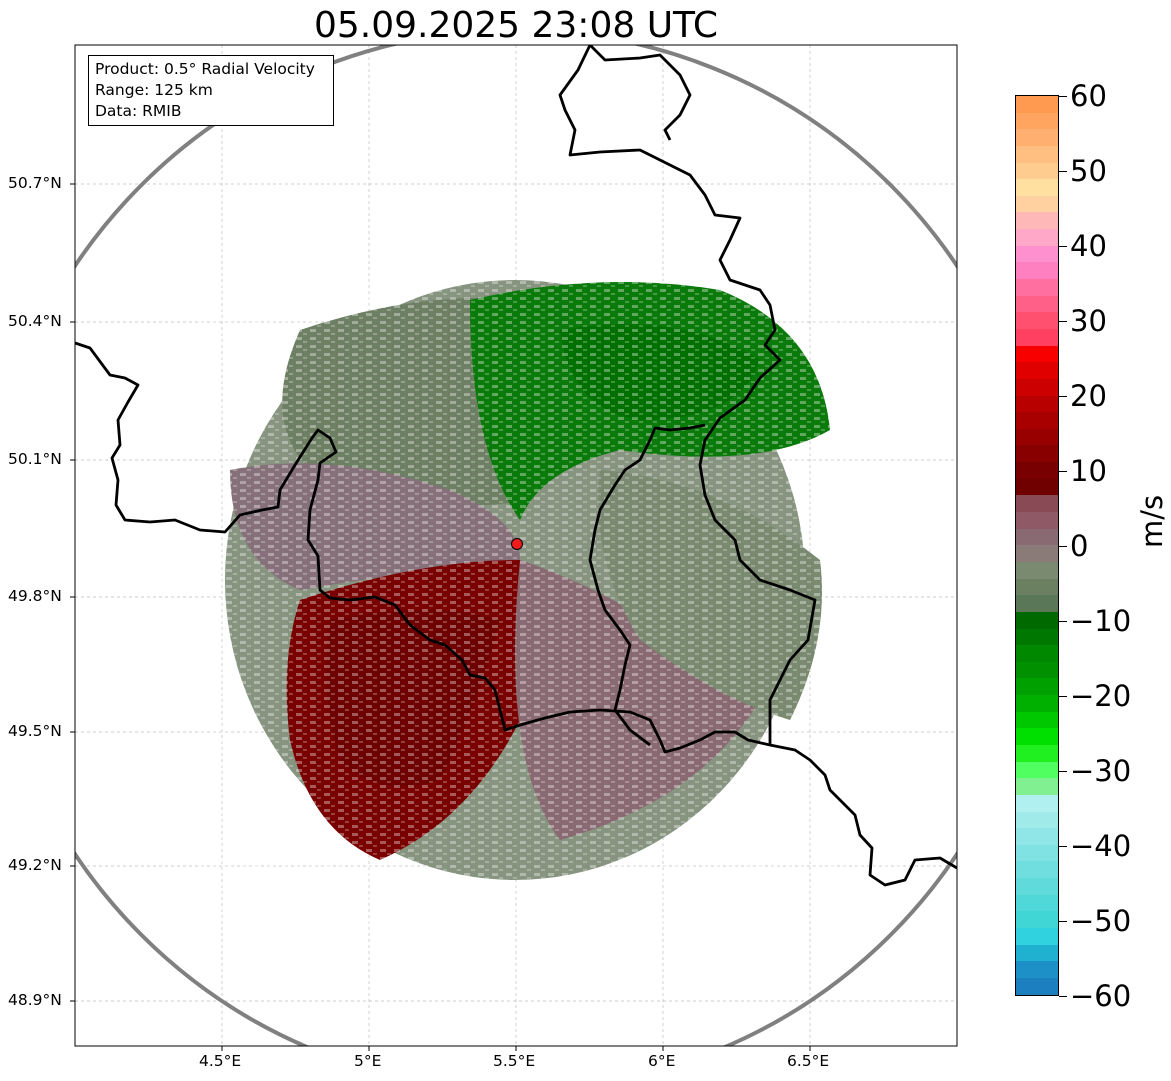 The width and height of the screenshot is (1171, 1081). Describe the element at coordinates (220, 1061) in the screenshot. I see `lon-label: 4.5°E` at that location.